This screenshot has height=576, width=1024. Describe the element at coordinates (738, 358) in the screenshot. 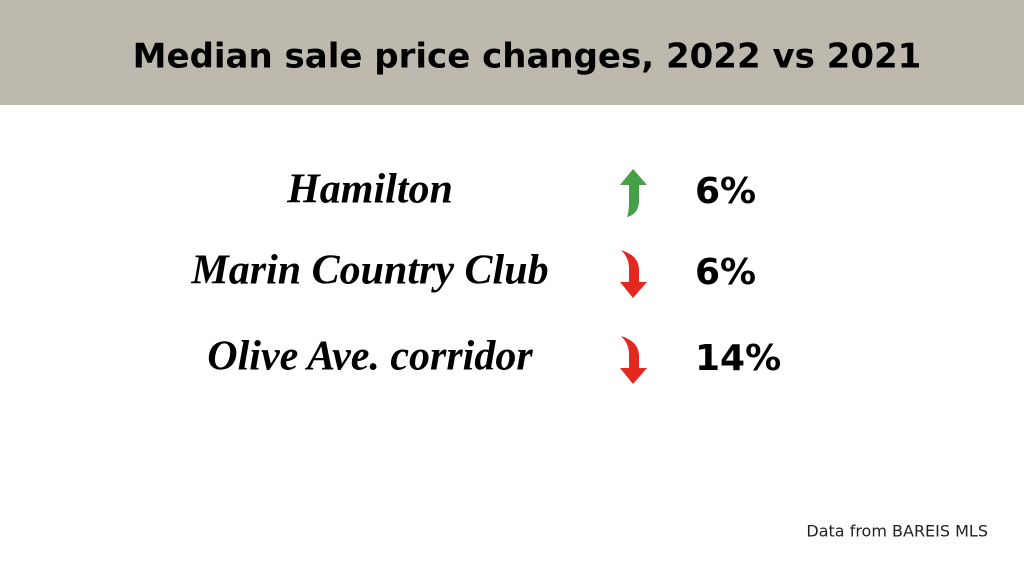

I see `price-change: 14%` at that location.